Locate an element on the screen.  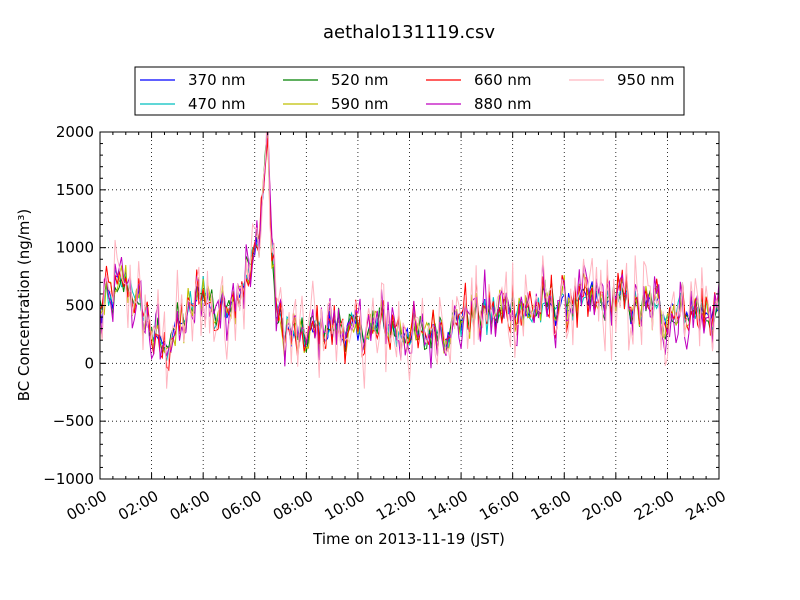
x-tick-label: 10:00 is located at coordinates (344, 505).